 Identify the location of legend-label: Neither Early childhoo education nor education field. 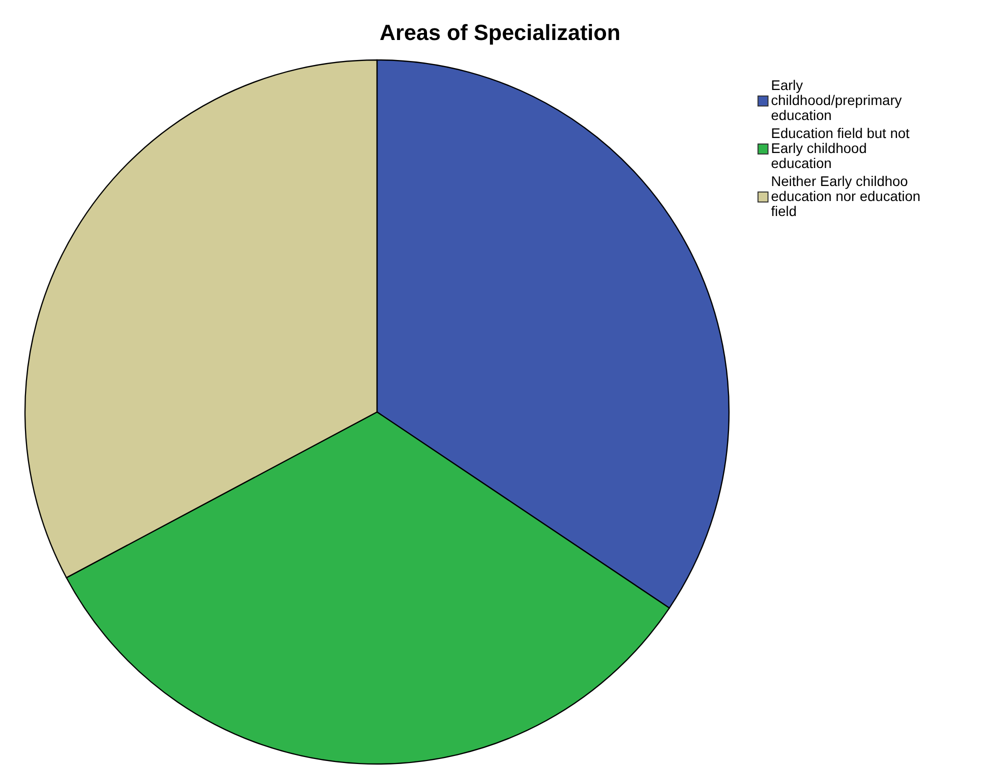
(845, 196).